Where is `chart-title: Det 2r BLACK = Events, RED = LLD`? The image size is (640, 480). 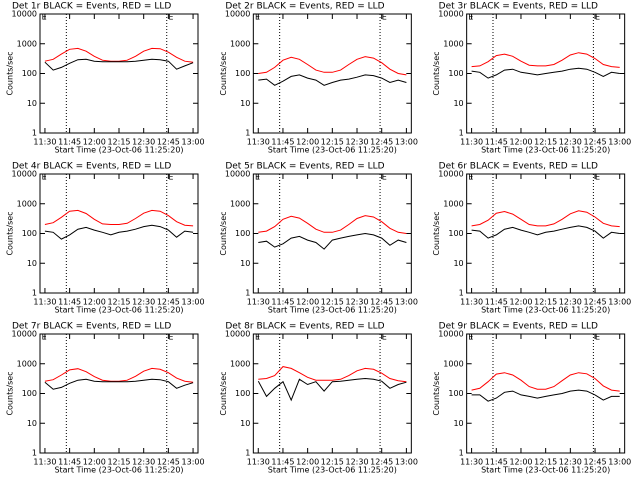
chart-title: Det 2r BLACK = Events, RED = LLD is located at coordinates (304, 7).